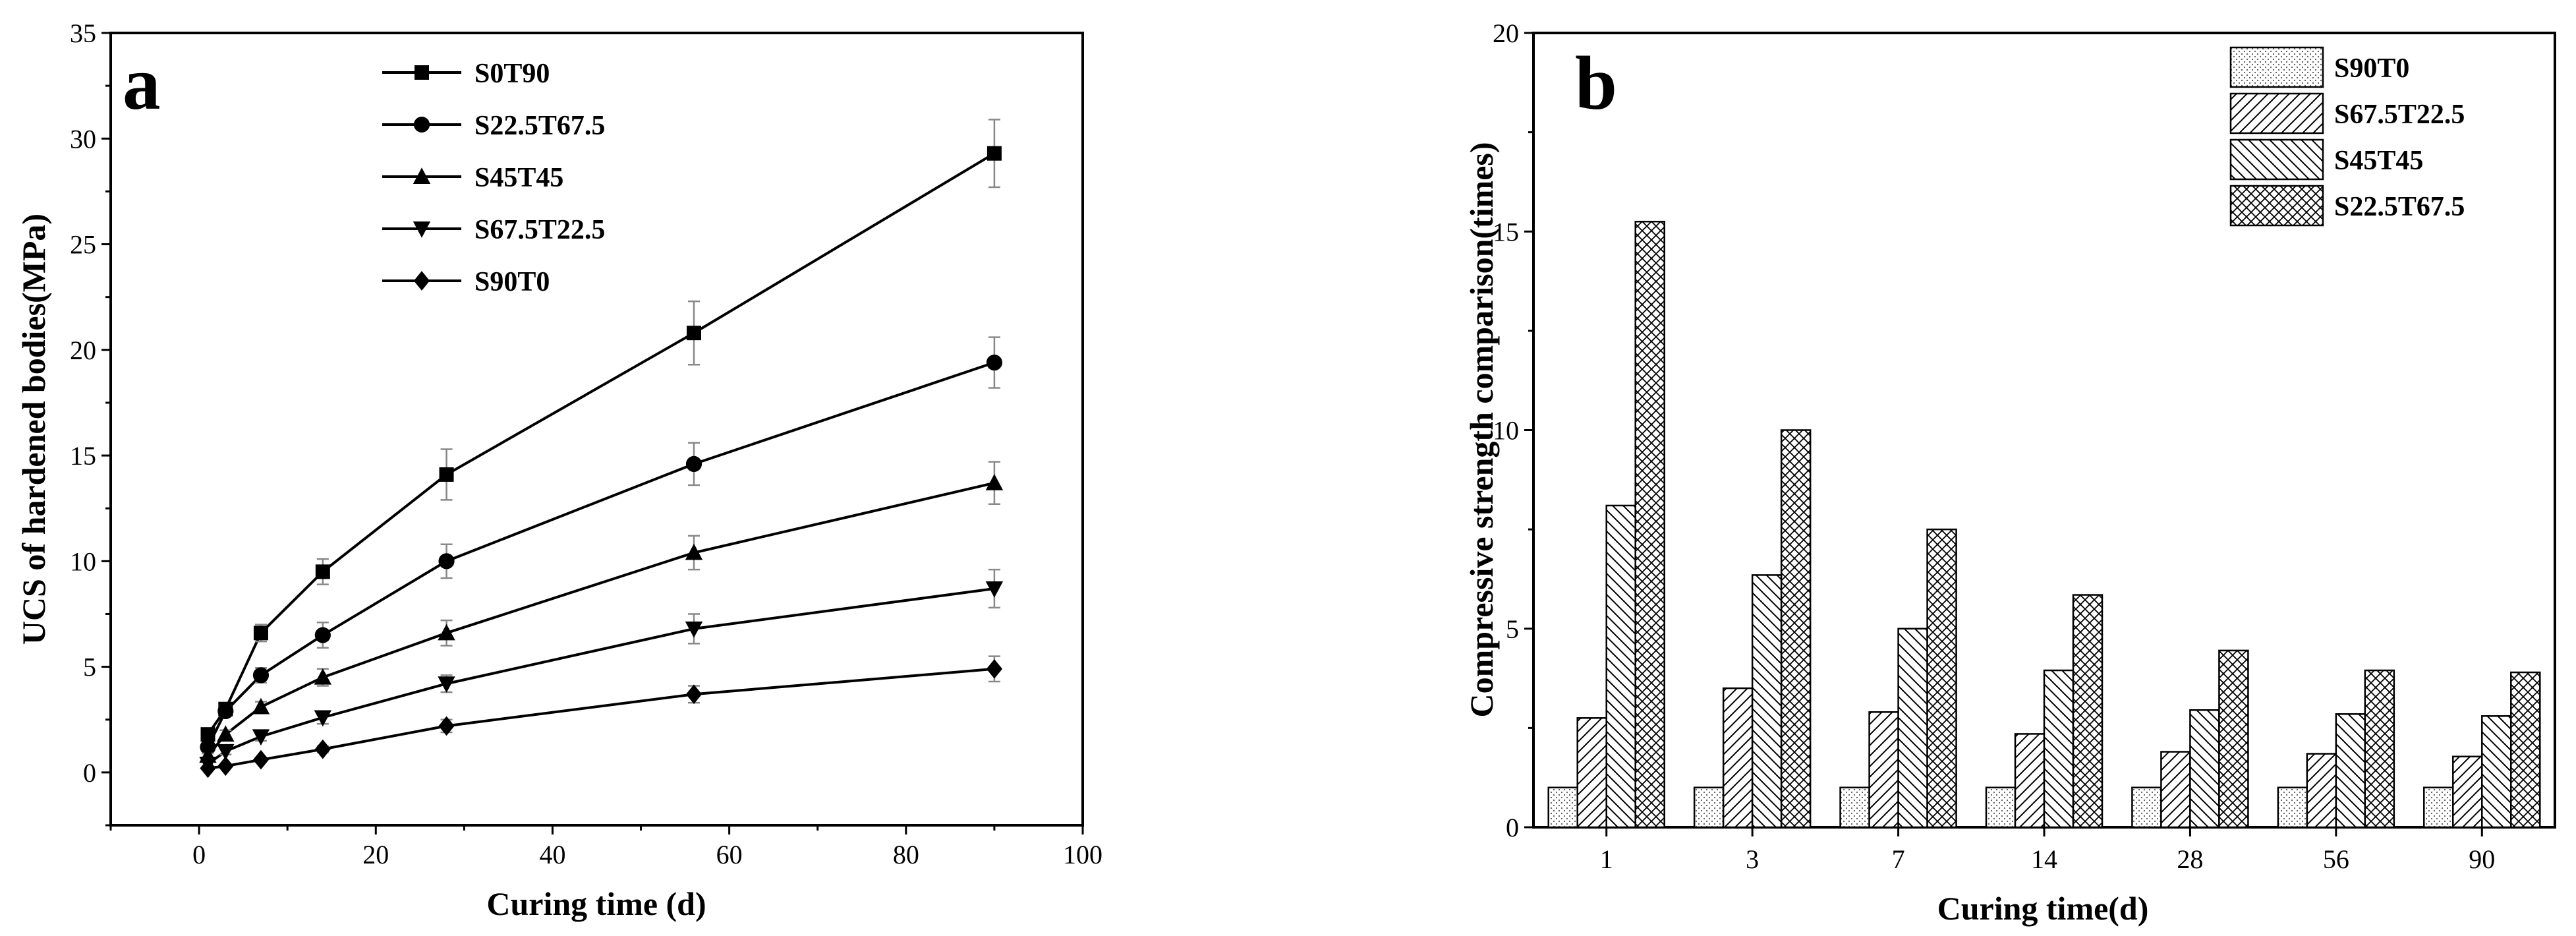 This screenshot has height=936, width=2576. Describe the element at coordinates (1596, 83) in the screenshot. I see `panel-b-letter: b` at that location.